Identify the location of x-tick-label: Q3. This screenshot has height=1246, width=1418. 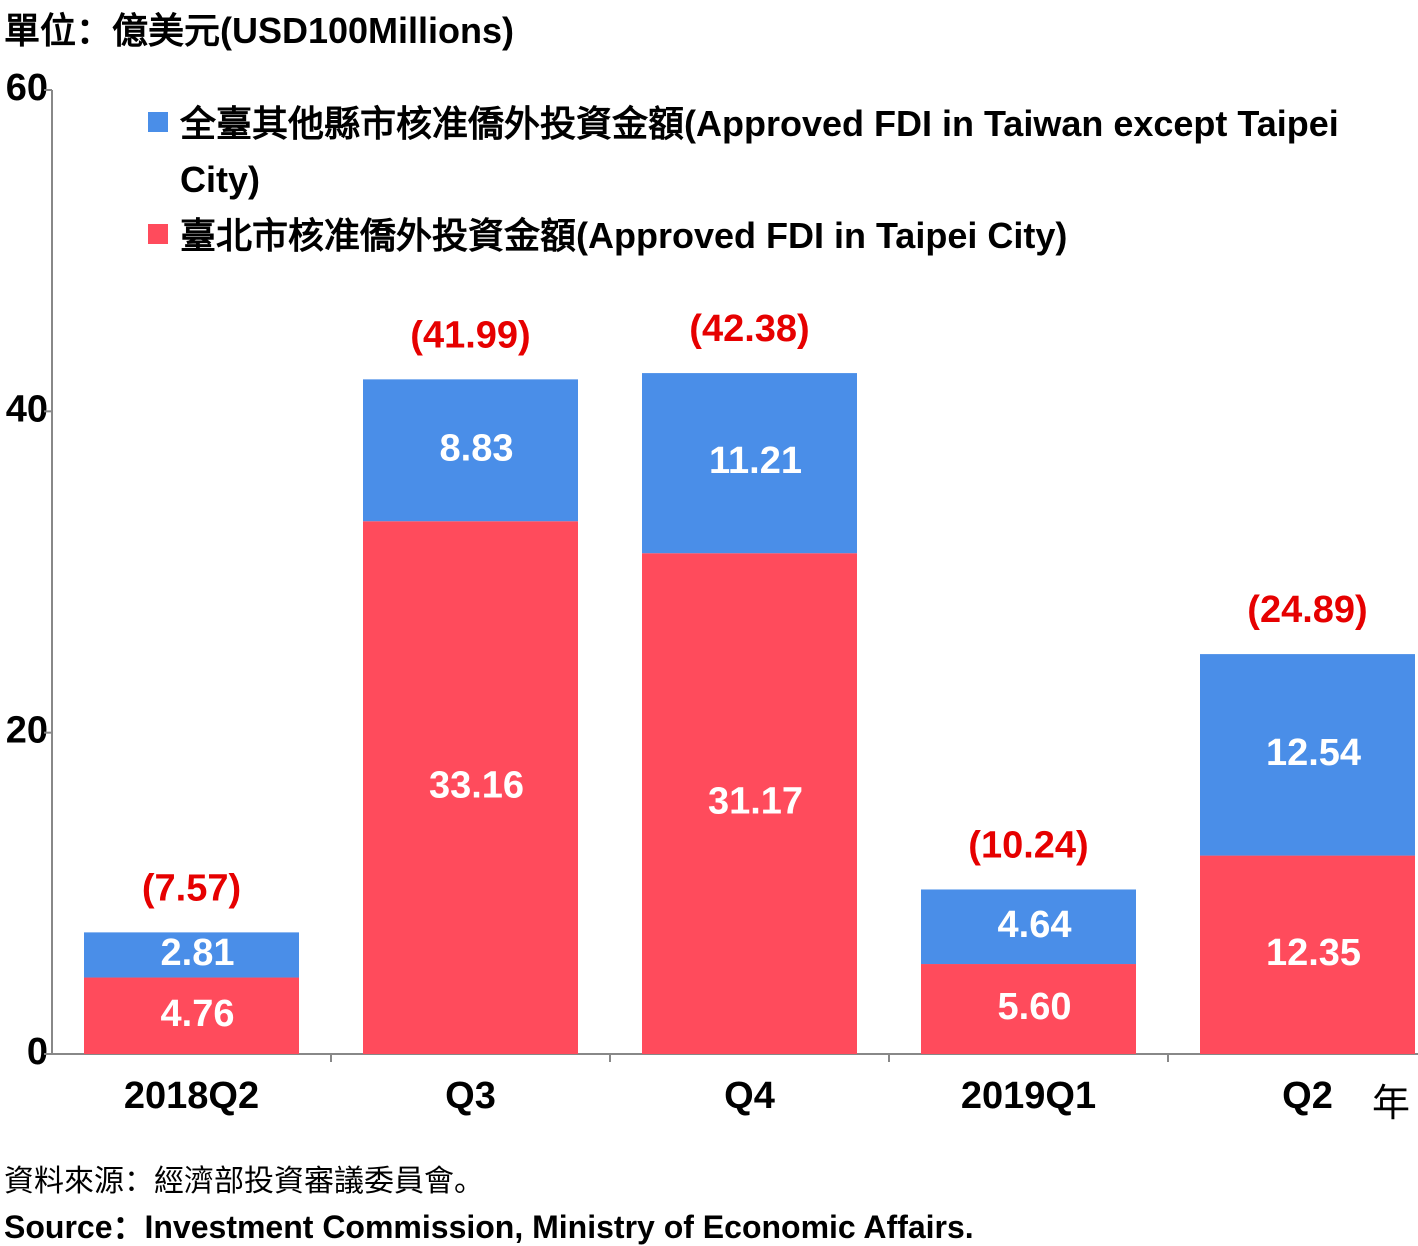
(470, 1096).